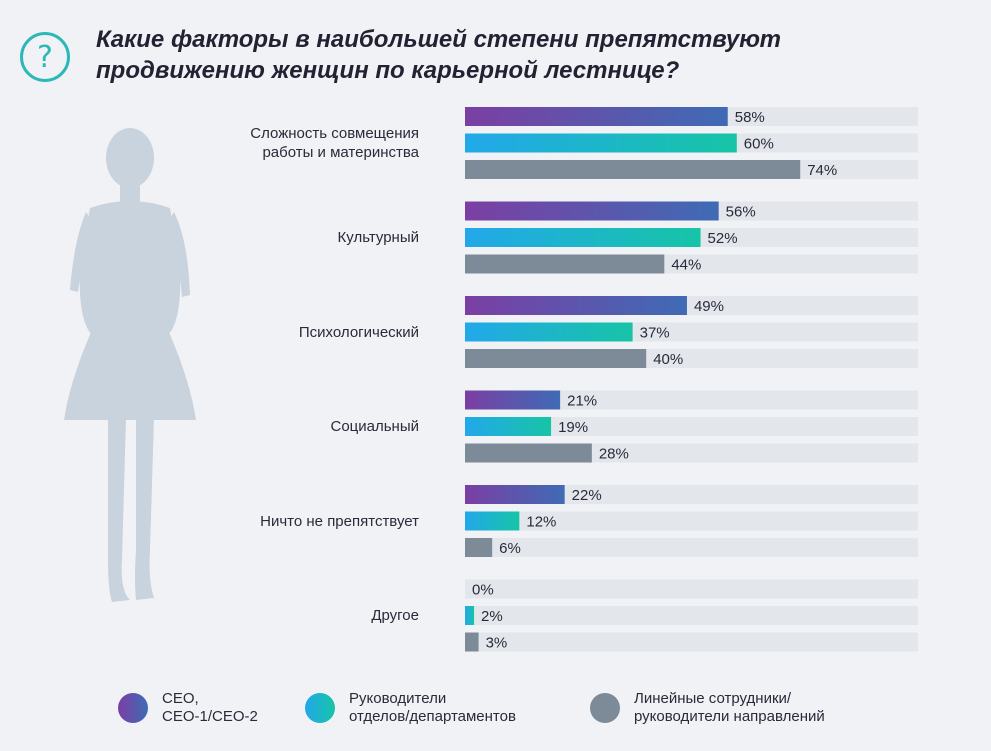 The height and width of the screenshot is (751, 991). I want to click on data-label: 19%, so click(573, 427).